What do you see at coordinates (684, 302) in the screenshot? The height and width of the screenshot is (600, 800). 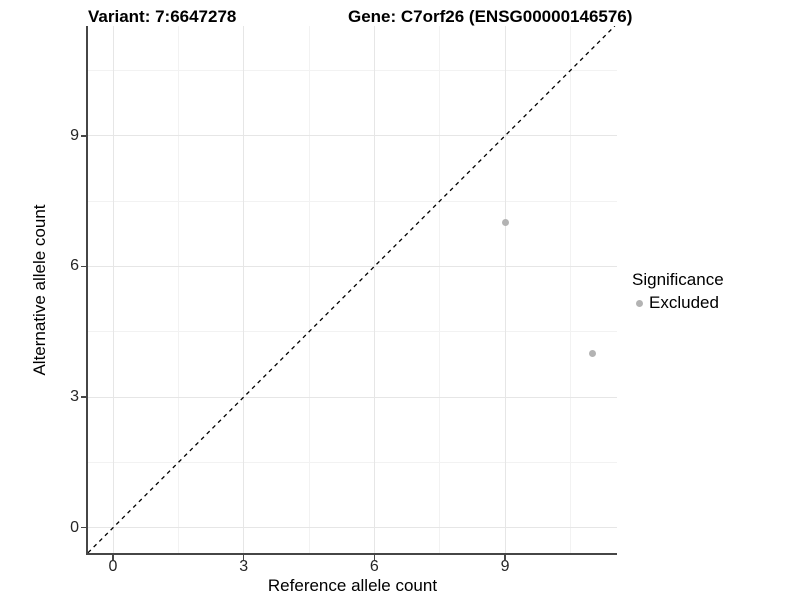 I see `legend-item-label: Excluded` at bounding box center [684, 302].